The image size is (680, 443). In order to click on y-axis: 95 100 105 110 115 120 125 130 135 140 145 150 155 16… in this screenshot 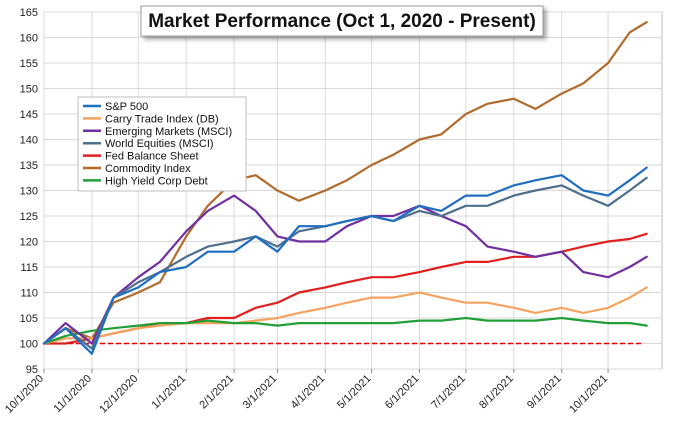, I will do `click(29, 191)`.